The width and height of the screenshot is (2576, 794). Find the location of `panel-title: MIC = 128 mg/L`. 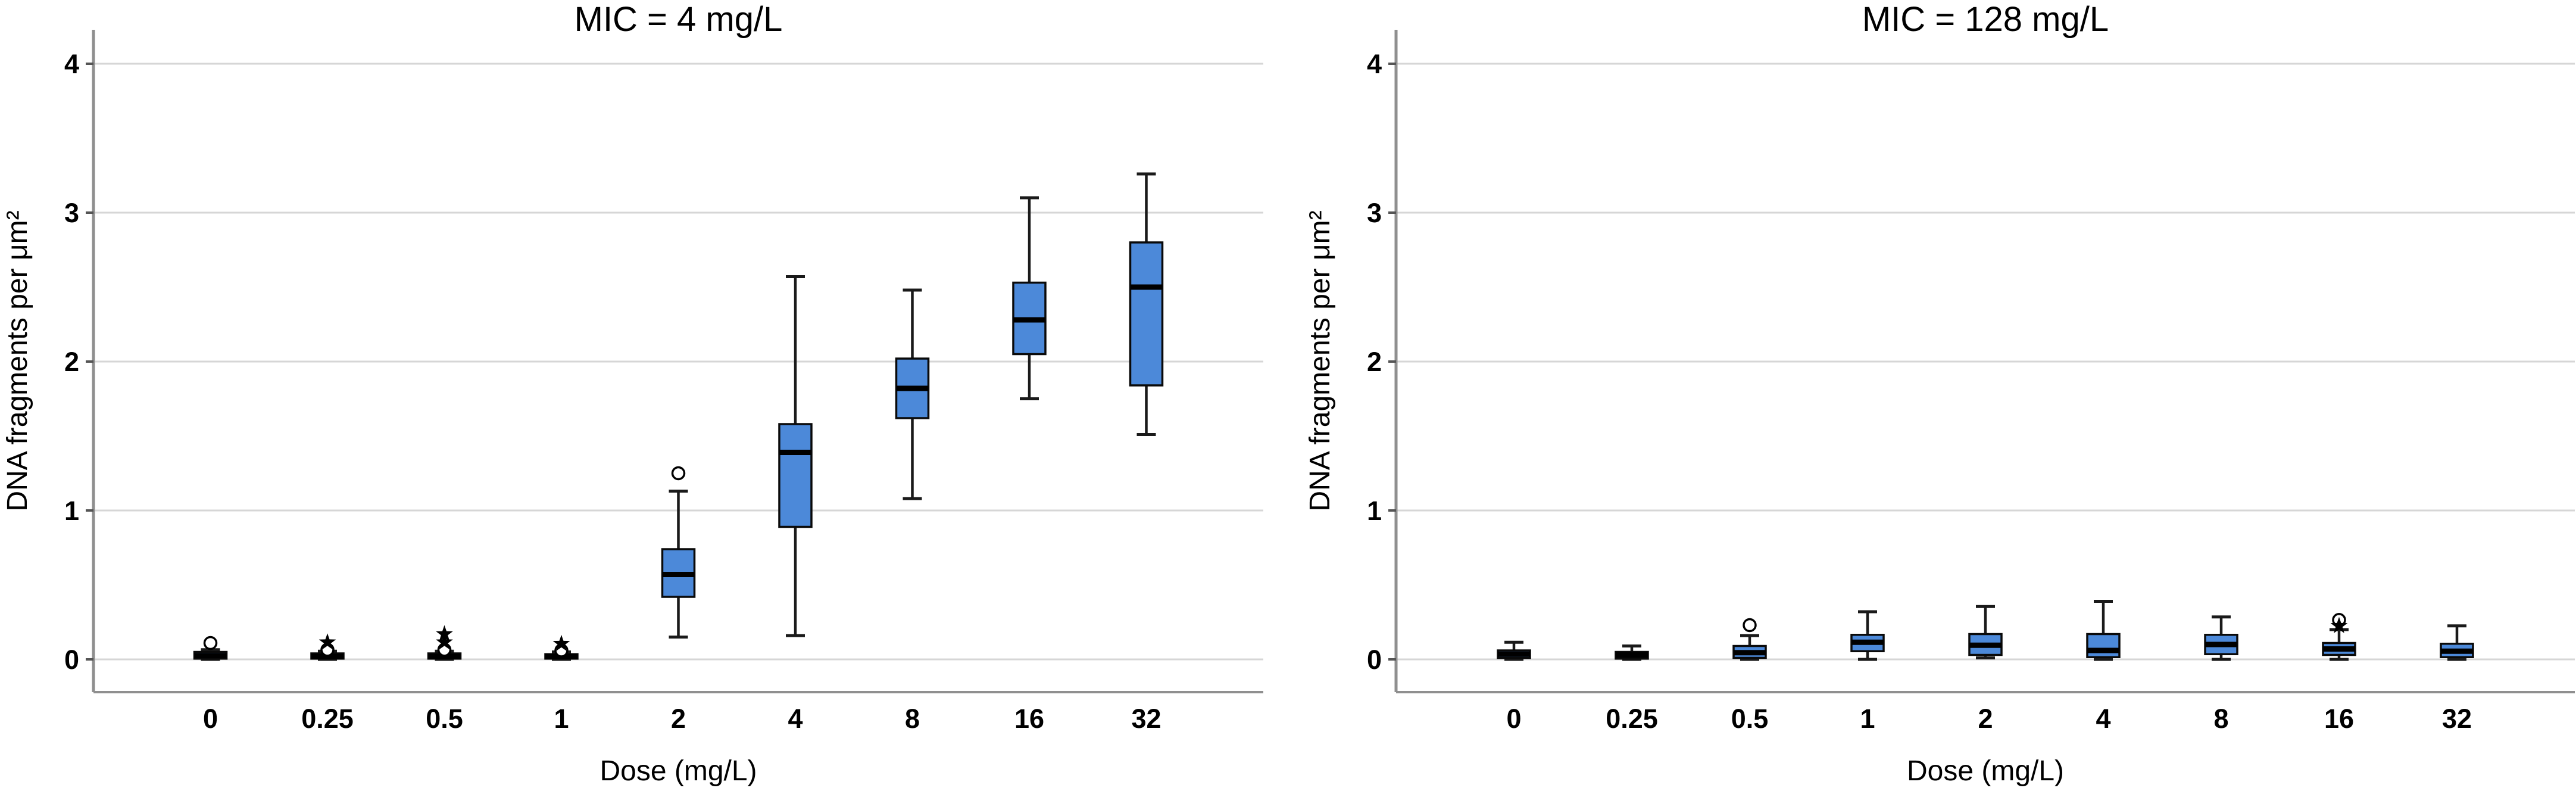

panel-title: MIC = 128 mg/L is located at coordinates (1985, 19).